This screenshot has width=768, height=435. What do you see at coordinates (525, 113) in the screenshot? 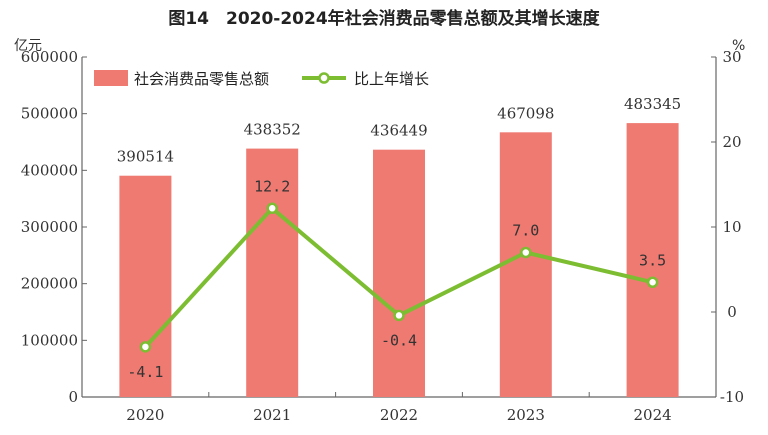
I see `bar-value-label: 467098` at bounding box center [525, 113].